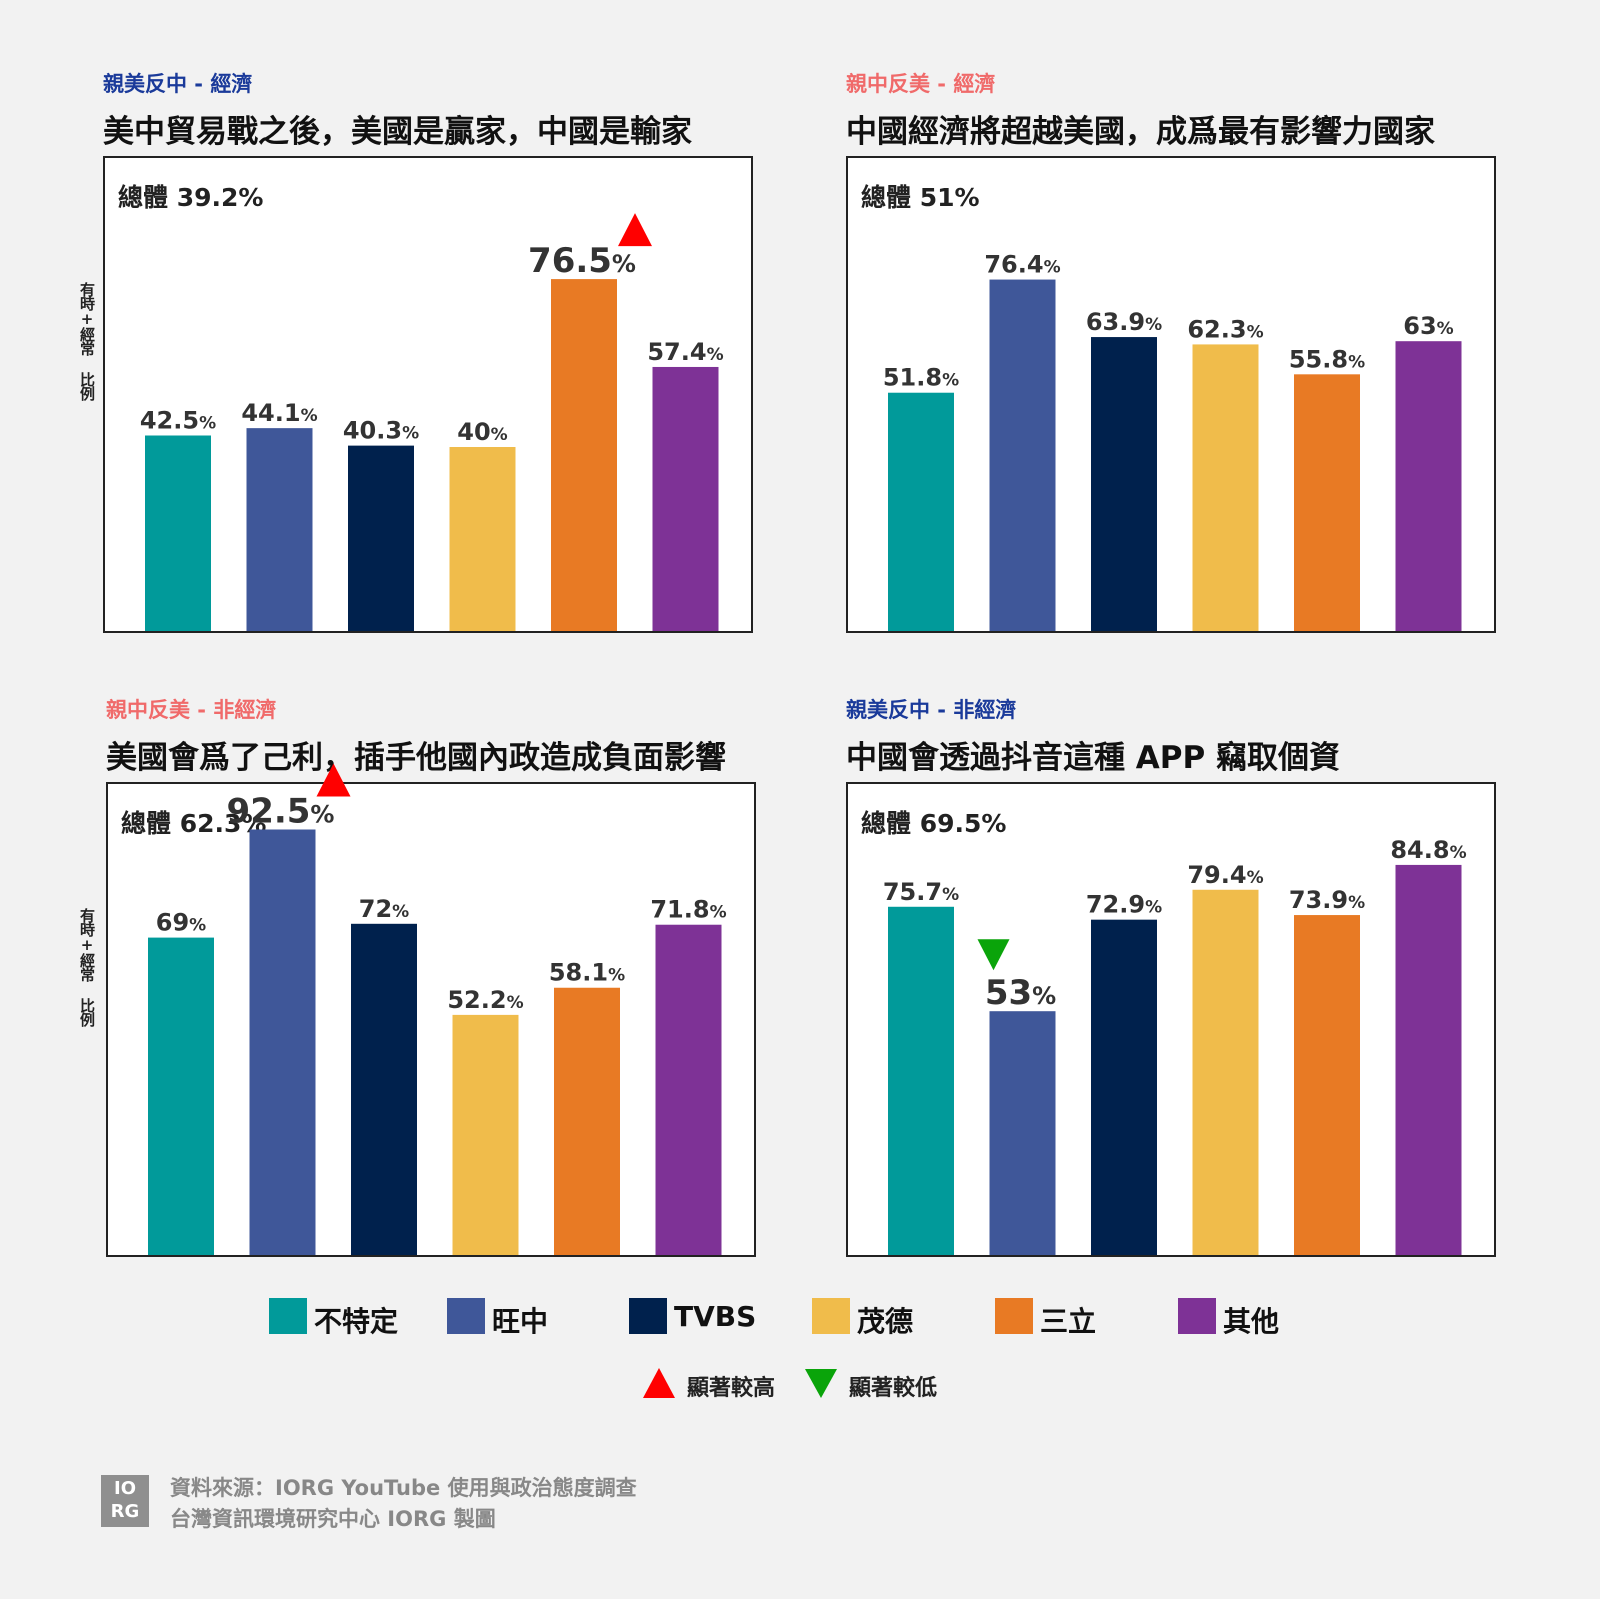  Describe the element at coordinates (715, 1316) in the screenshot. I see `legend-label: TVBS` at that location.